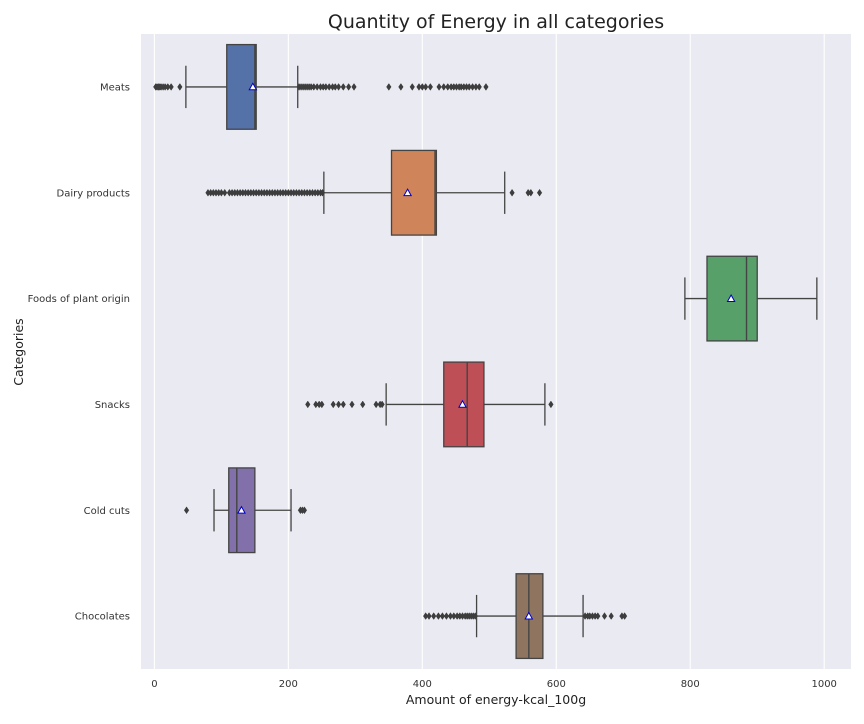 This screenshot has width=864, height=724. Describe the element at coordinates (556, 684) in the screenshot. I see `x-tick-label: 600` at that location.